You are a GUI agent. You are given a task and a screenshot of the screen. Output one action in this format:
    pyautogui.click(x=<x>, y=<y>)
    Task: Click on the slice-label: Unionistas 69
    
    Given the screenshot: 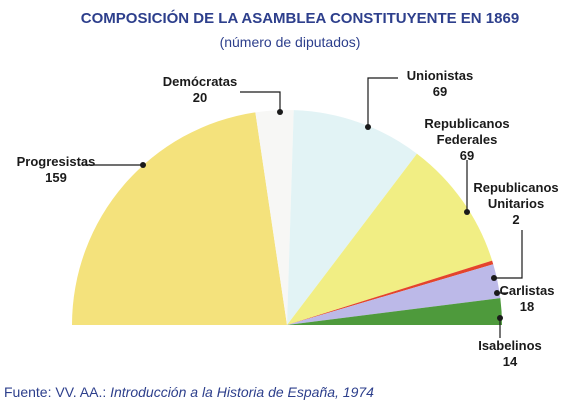 What is the action you would take?
    pyautogui.click(x=440, y=84)
    